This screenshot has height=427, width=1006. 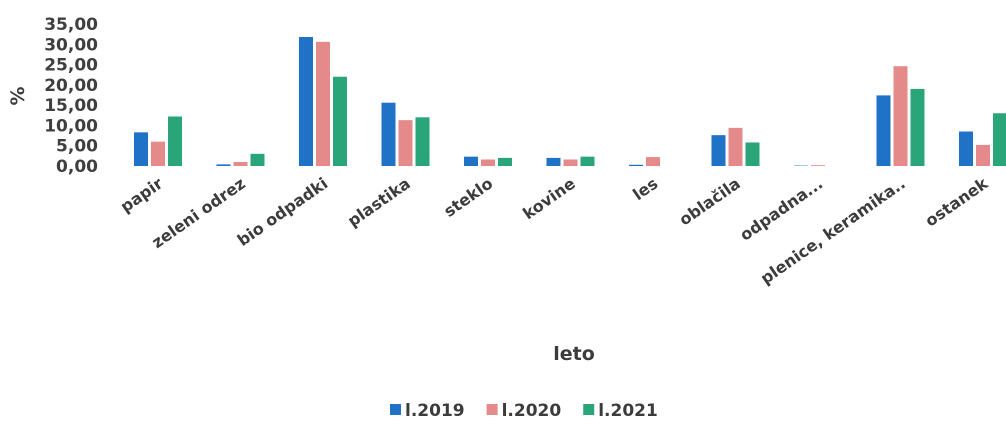 I want to click on x-tick-label: plastika, so click(x=379, y=202).